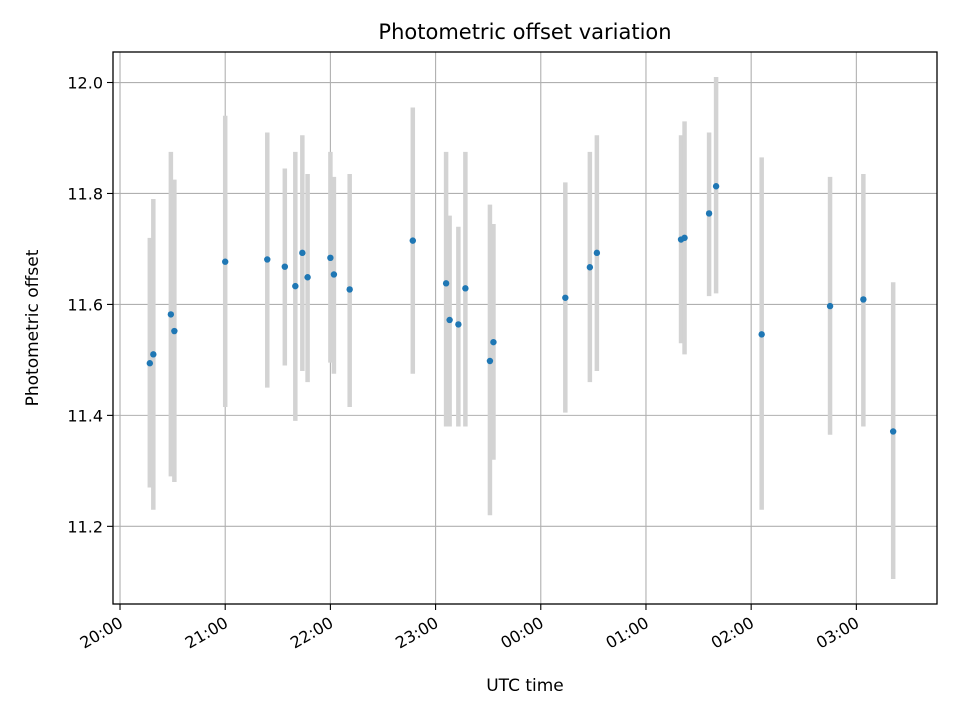 The image size is (960, 720). What do you see at coordinates (101, 633) in the screenshot?
I see `x-tick-label: 20:00` at bounding box center [101, 633].